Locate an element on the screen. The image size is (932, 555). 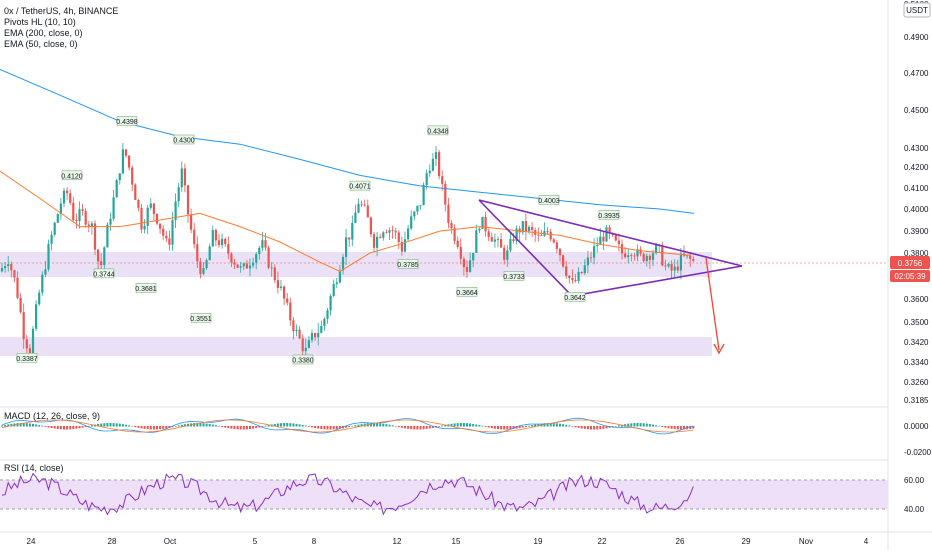
ema-50-line is located at coordinates (345, 221).